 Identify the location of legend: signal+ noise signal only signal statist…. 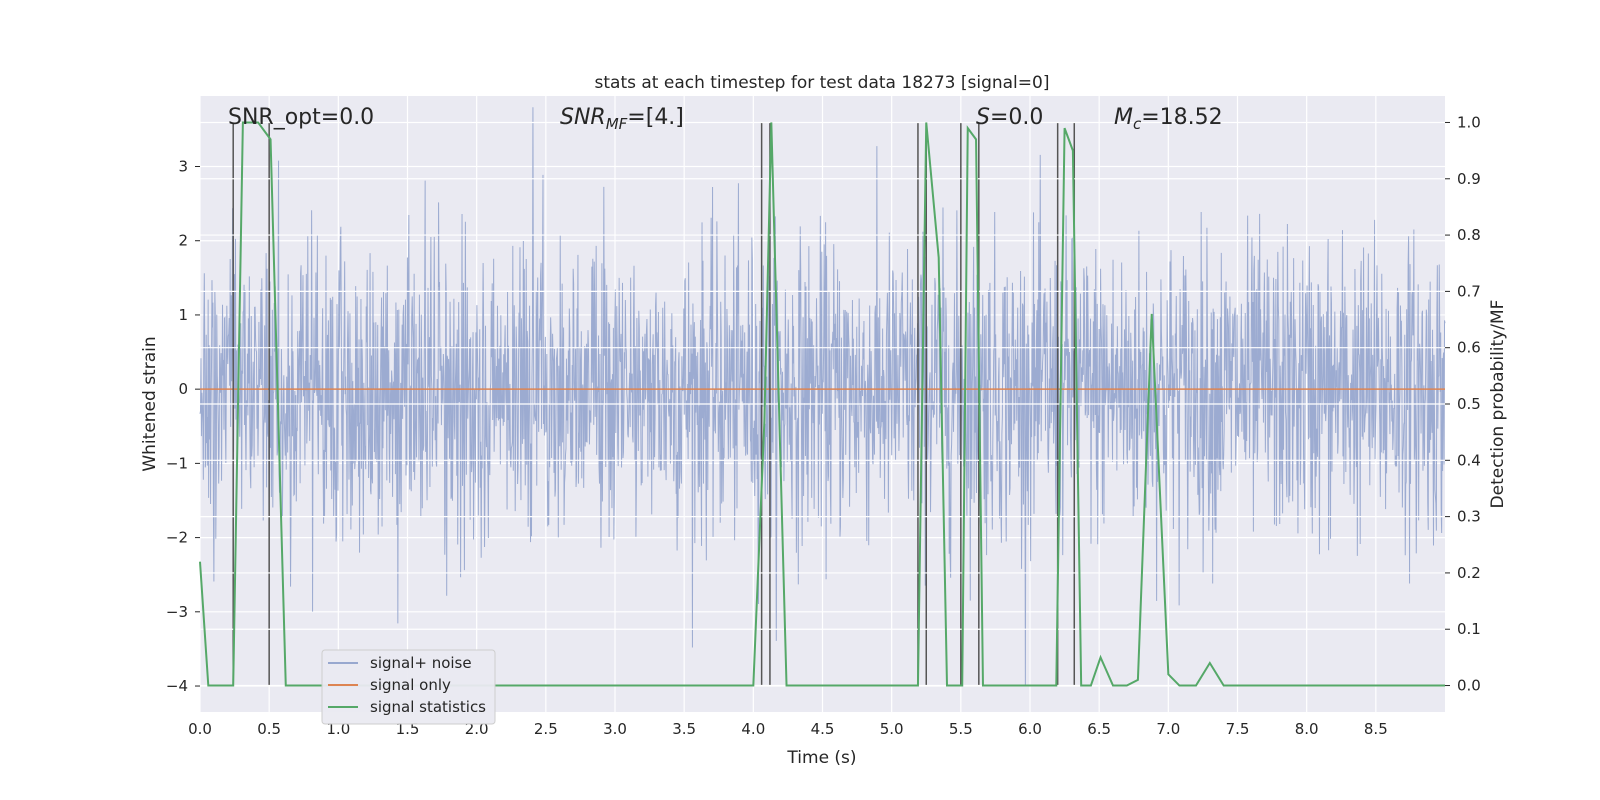
(408, 687).